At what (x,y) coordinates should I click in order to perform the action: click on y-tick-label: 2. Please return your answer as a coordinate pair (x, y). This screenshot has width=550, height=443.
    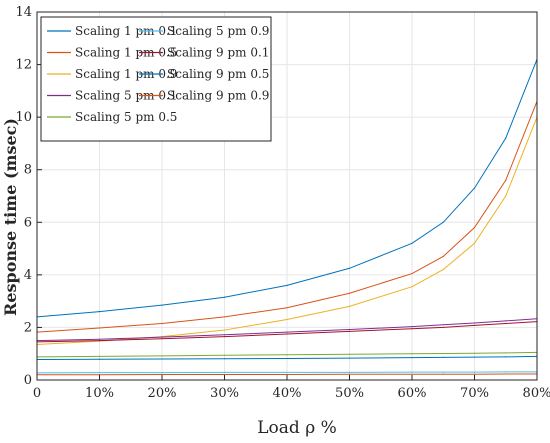
    Looking at the image, I should click on (28, 327).